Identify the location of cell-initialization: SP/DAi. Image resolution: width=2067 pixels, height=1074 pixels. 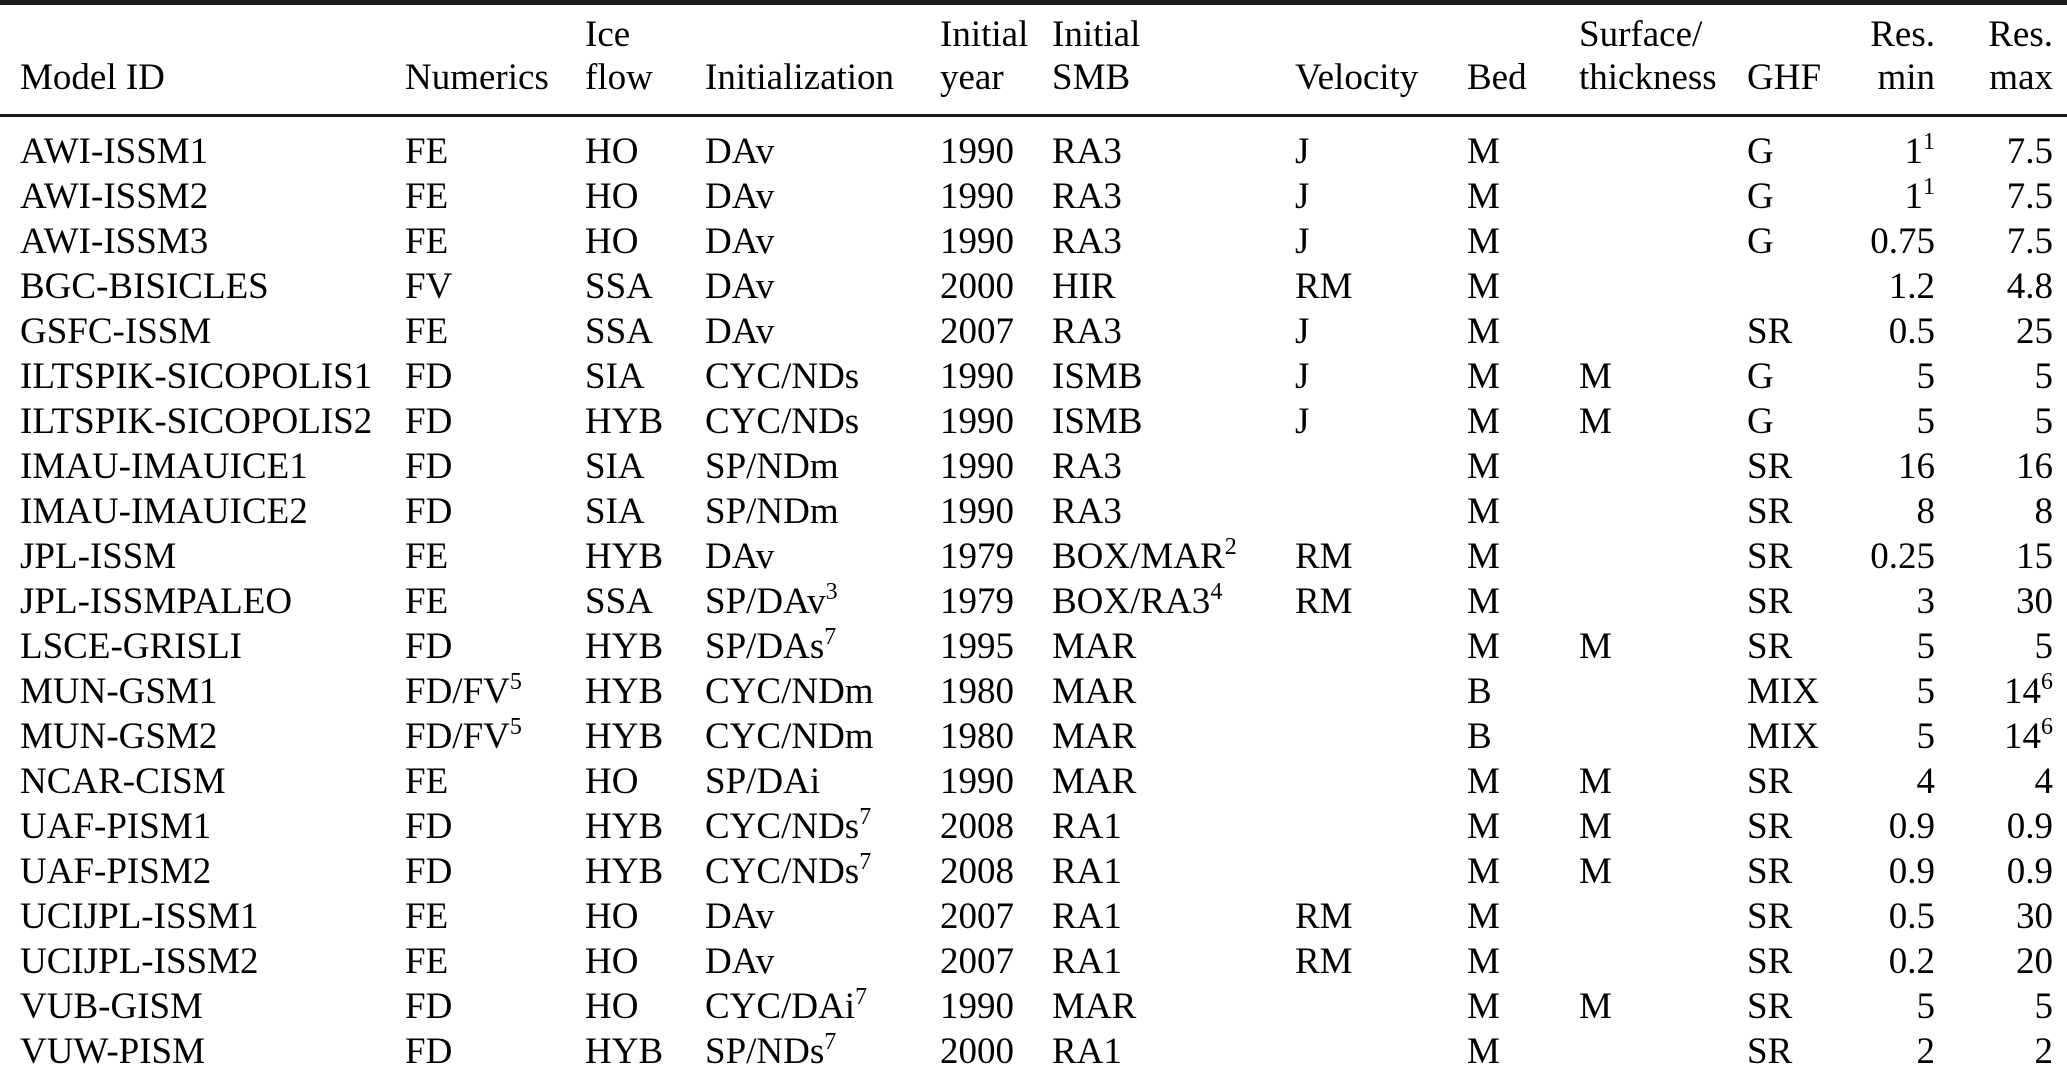
(763, 781).